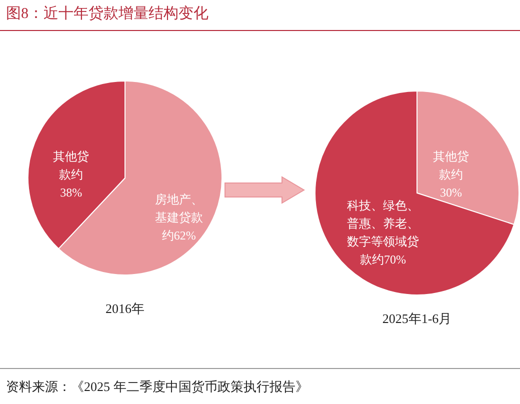 This screenshot has width=520, height=404. What do you see at coordinates (71, 193) in the screenshot?
I see `data-label: 38%` at bounding box center [71, 193].